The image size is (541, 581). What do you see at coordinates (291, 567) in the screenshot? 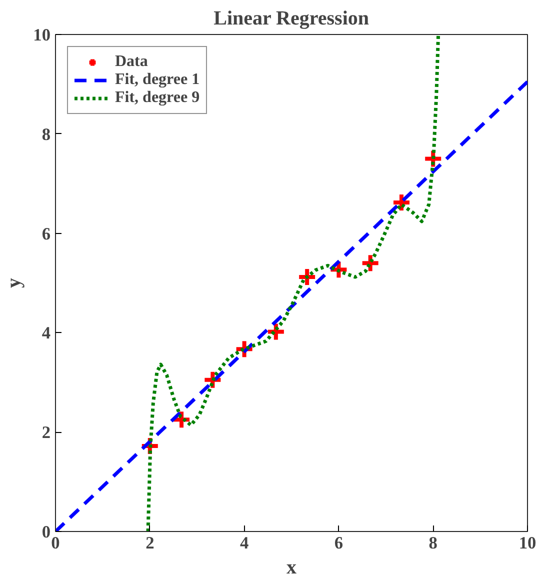
I see `x-axis-title: x` at bounding box center [291, 567].